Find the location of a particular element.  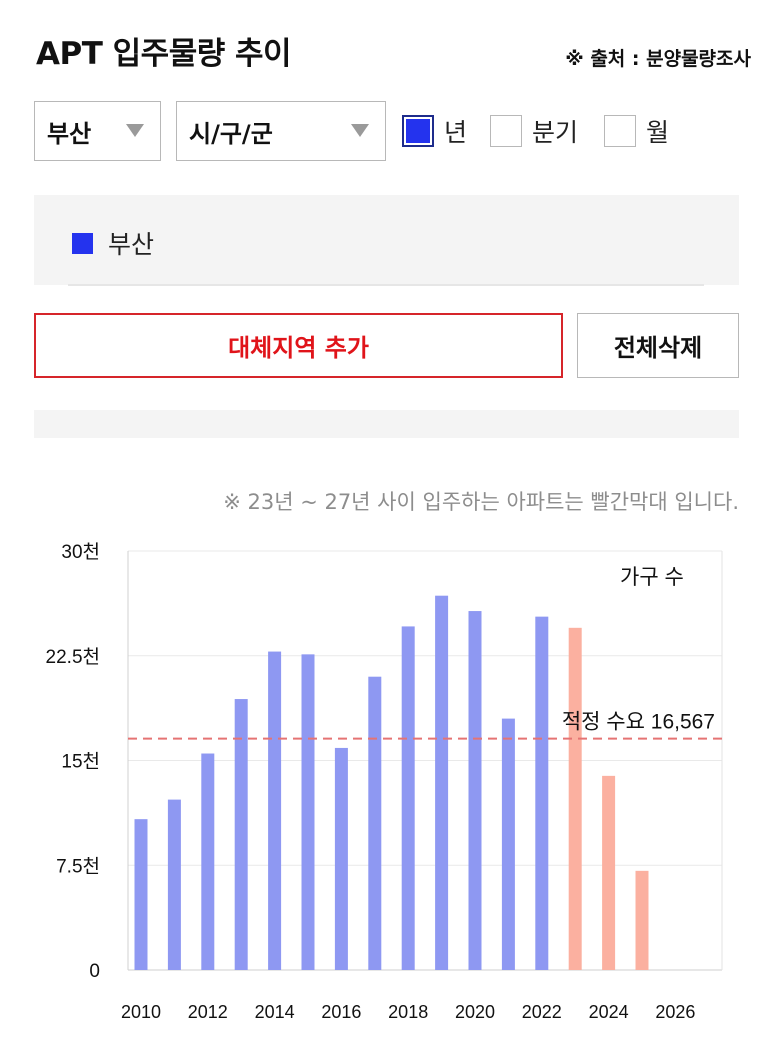

period-label-year: 년 is located at coordinates (456, 132).